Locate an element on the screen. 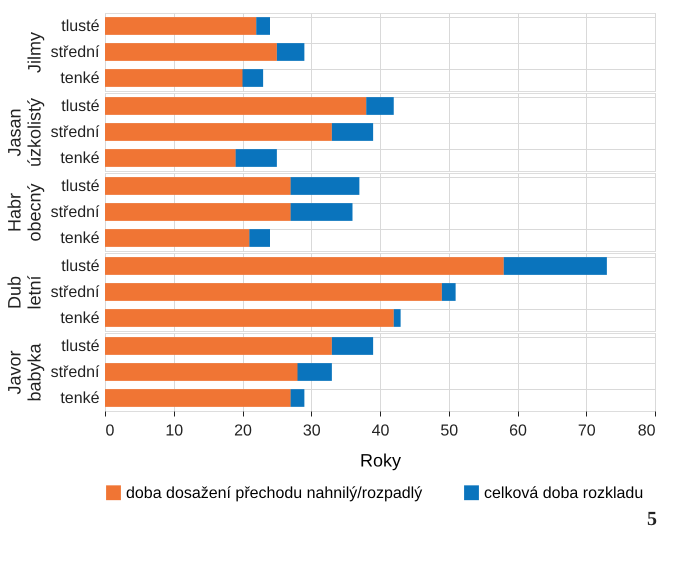  x-tick-label: 60 is located at coordinates (518, 431).